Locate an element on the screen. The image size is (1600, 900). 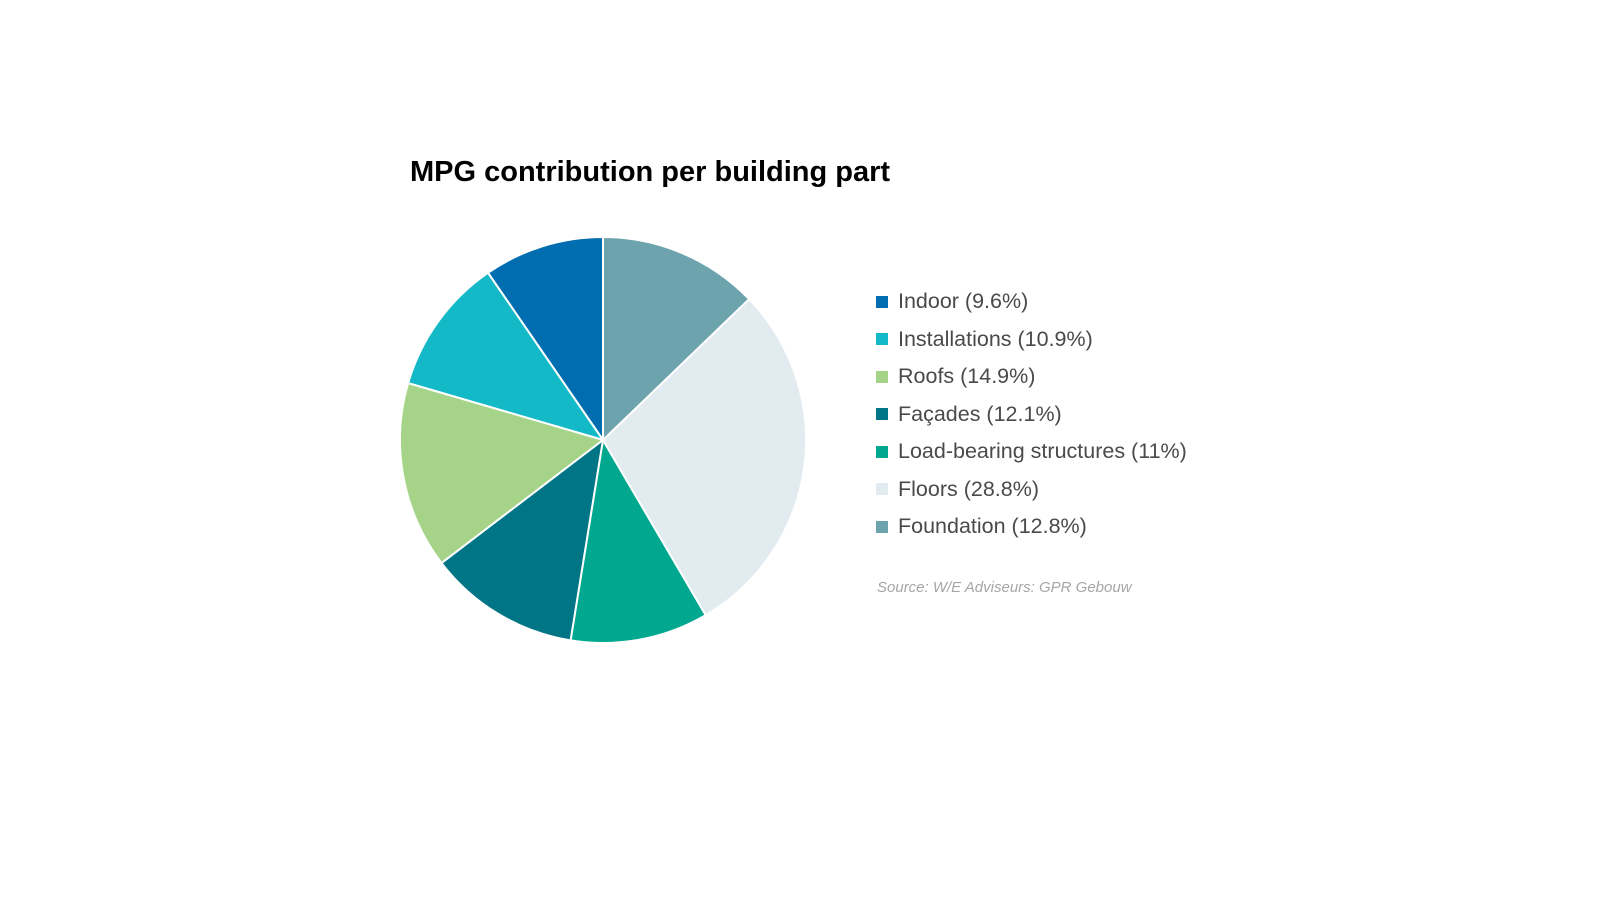
pie-chart is located at coordinates (603, 440).